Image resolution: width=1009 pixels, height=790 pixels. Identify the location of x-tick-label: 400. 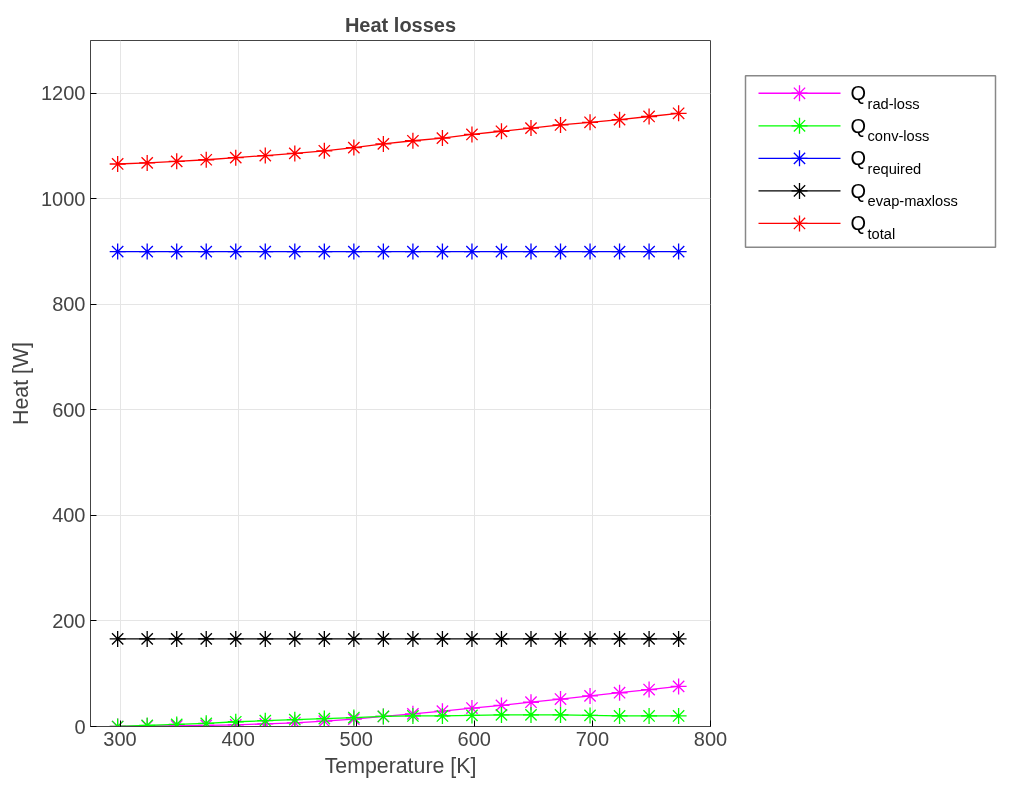
(238, 738).